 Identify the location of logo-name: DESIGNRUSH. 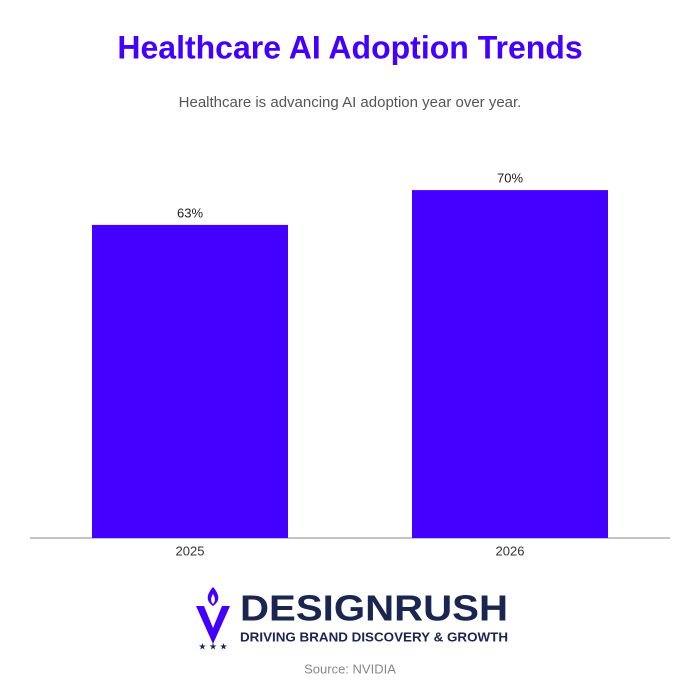
(374, 608).